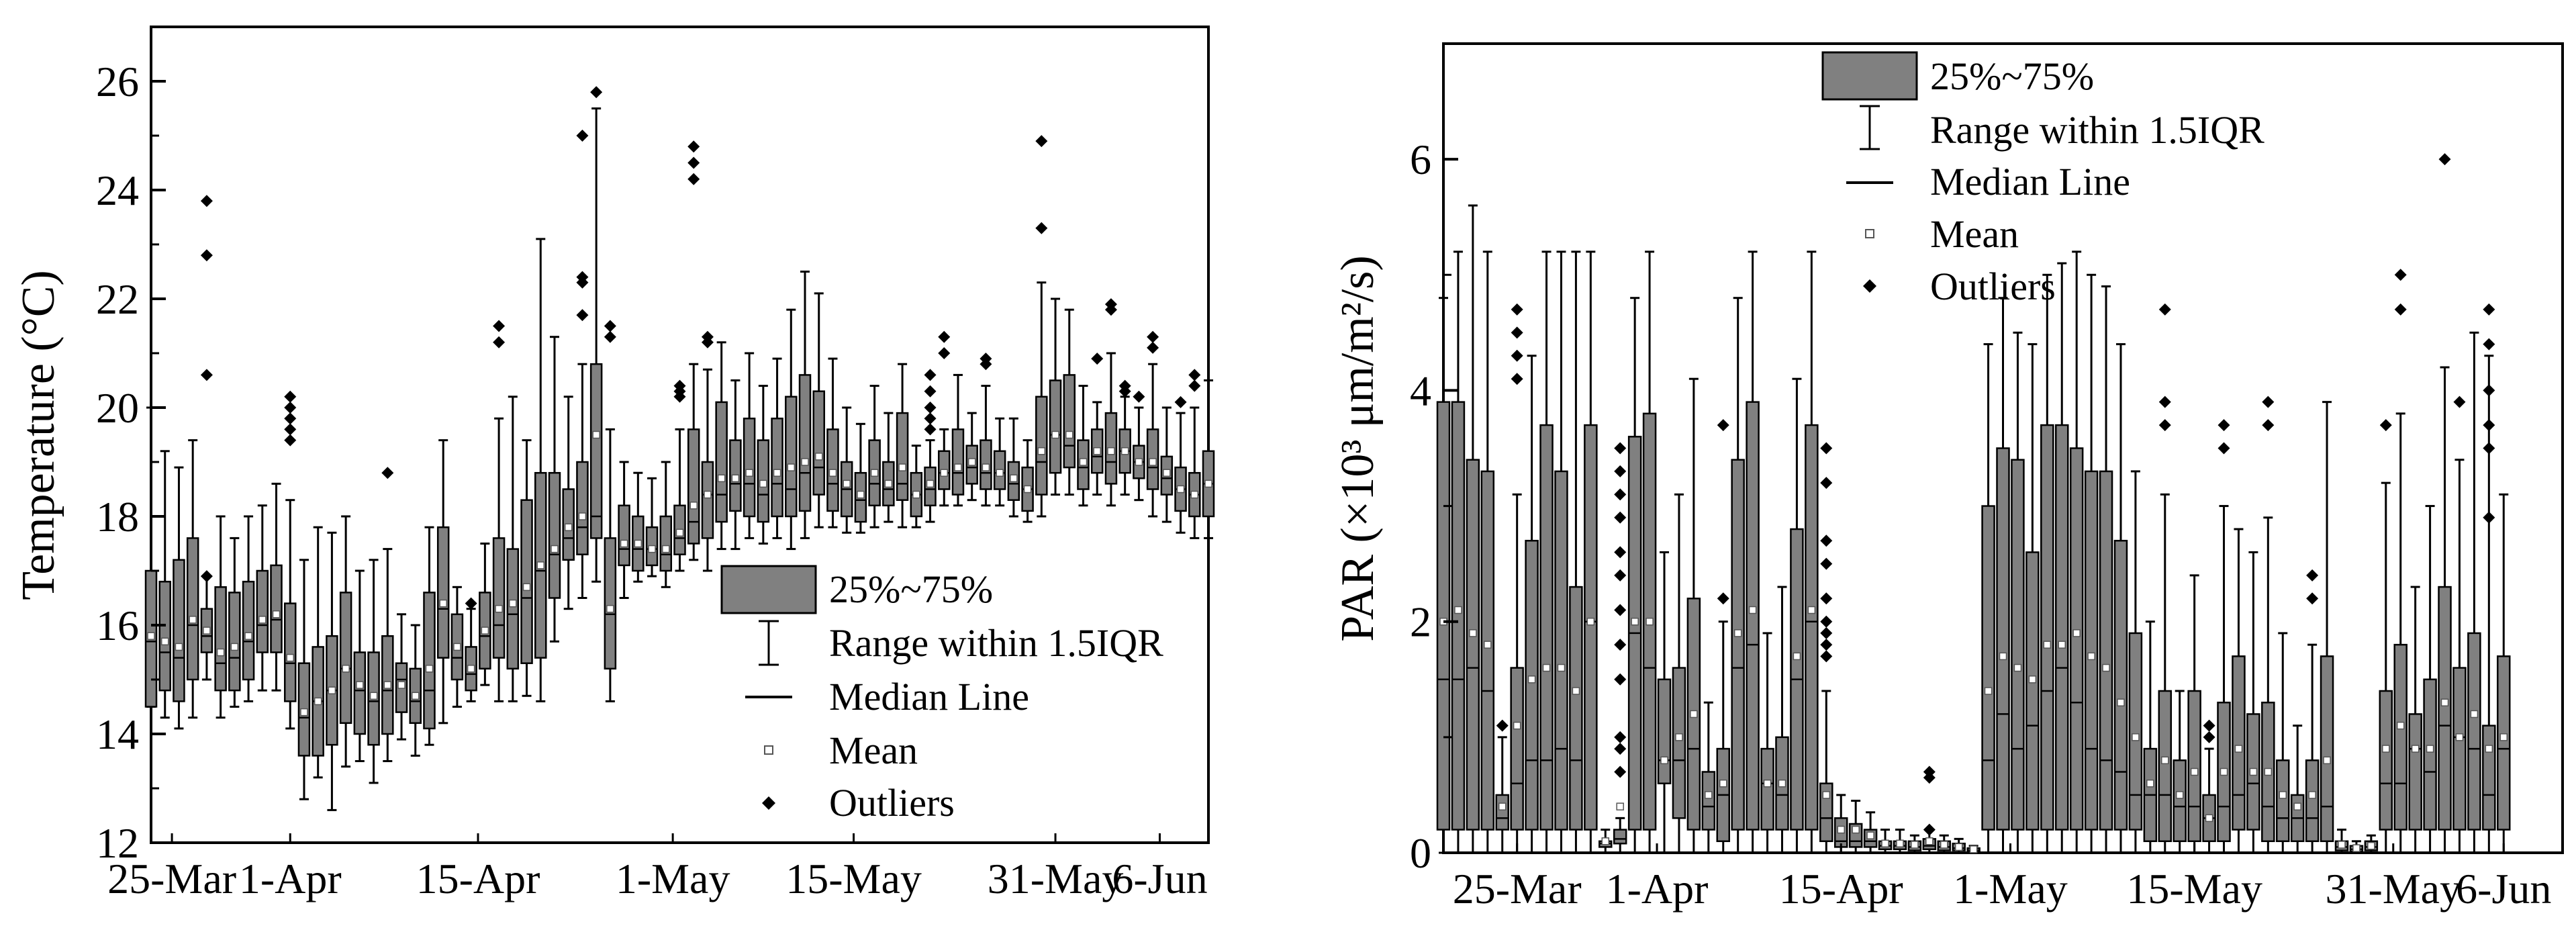  What do you see at coordinates (117, 843) in the screenshot?
I see `temperature-y-tick-label: 12` at bounding box center [117, 843].